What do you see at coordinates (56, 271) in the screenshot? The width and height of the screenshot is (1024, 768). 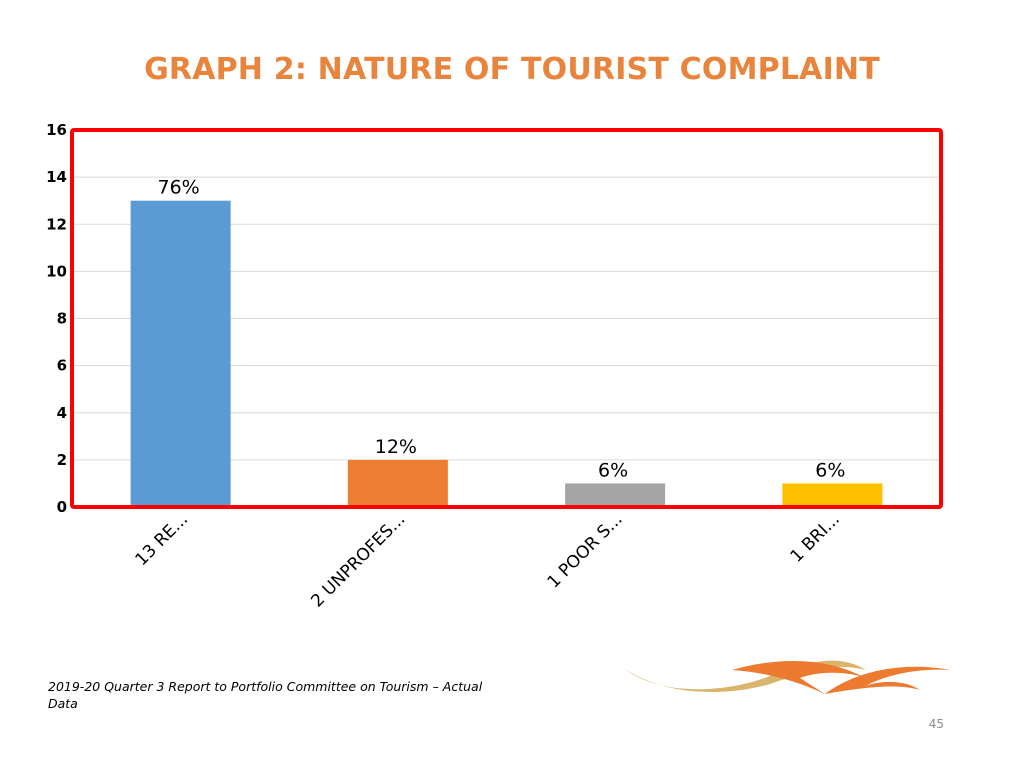 I see `y-tick-label: 10` at bounding box center [56, 271].